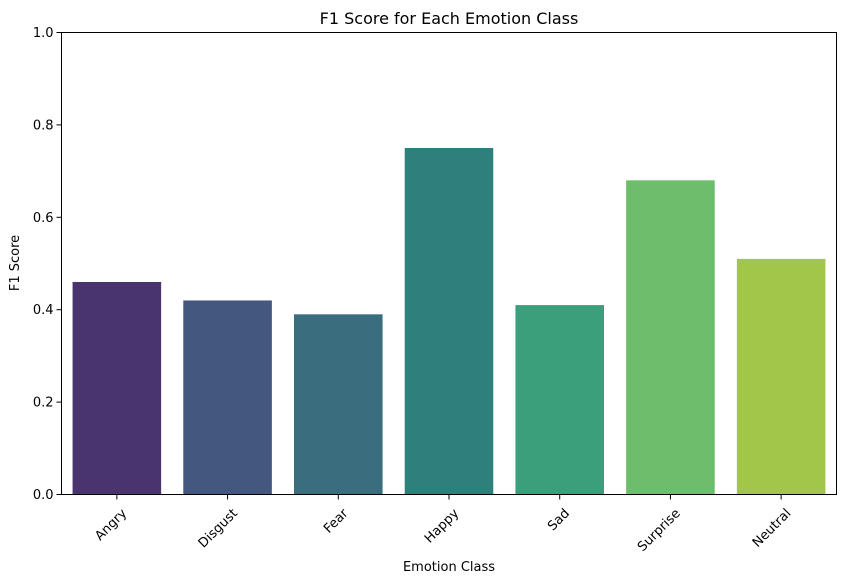 The image size is (846, 588). I want to click on bar-sad, so click(559, 400).